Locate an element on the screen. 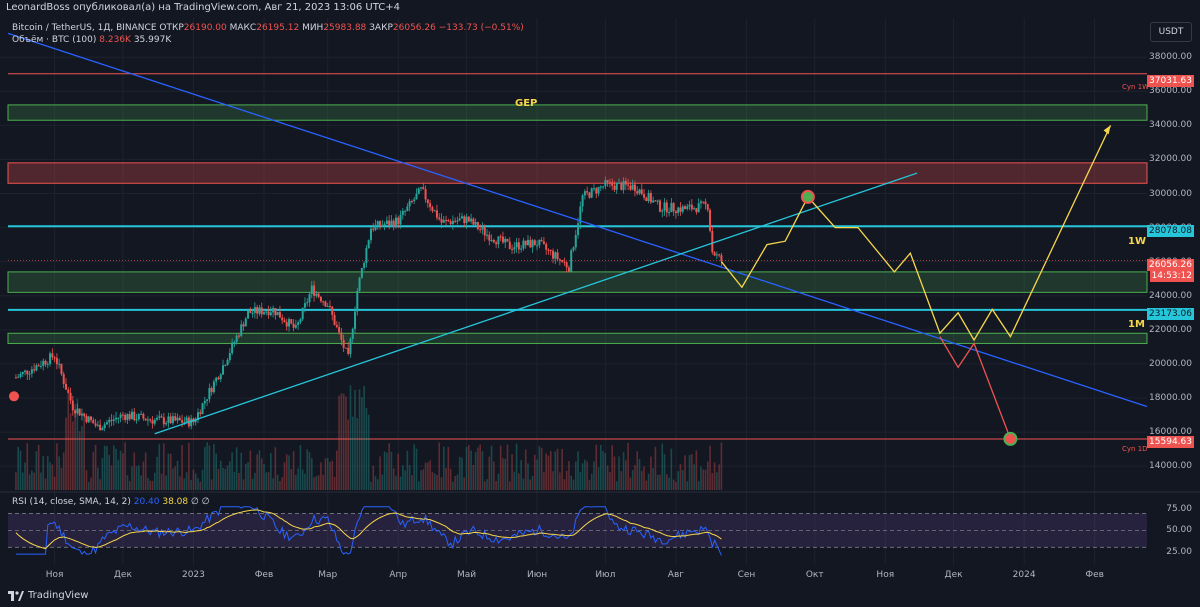 The width and height of the screenshot is (1200, 607). cyp-1d-label: Cyn 1D is located at coordinates (1135, 449).